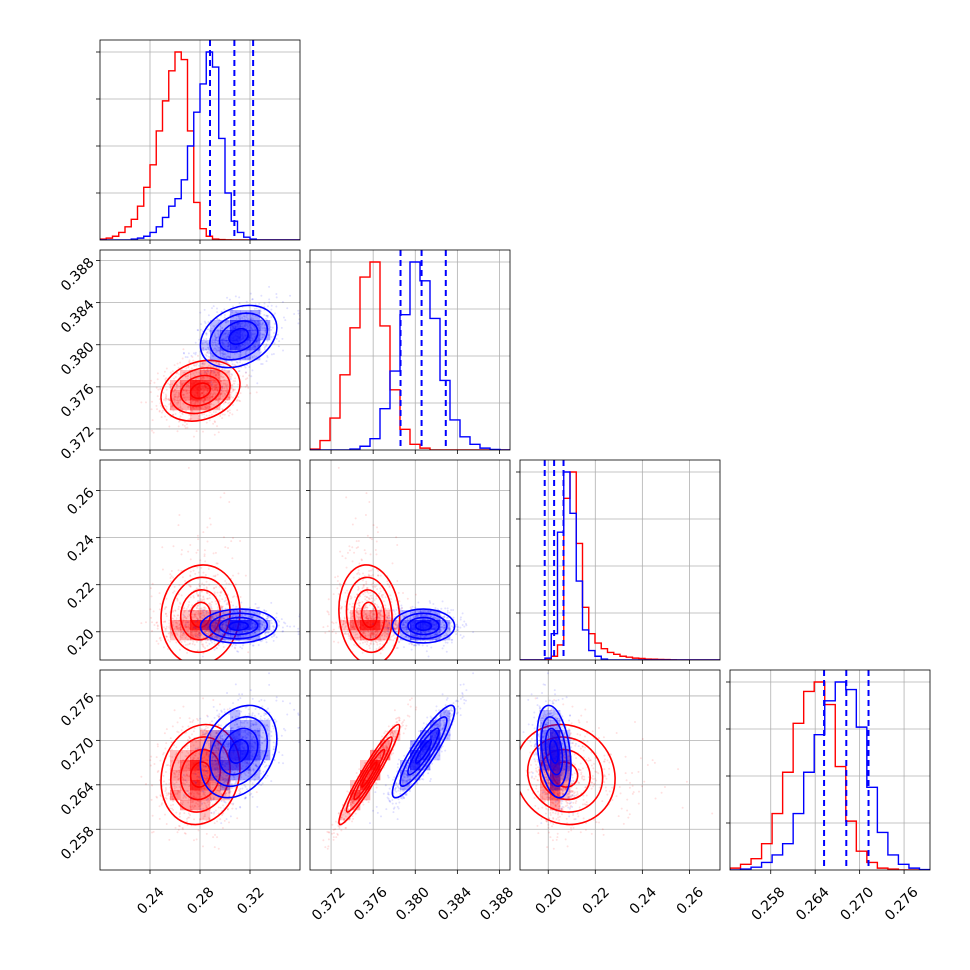 The height and width of the screenshot is (970, 970). Describe the element at coordinates (410, 355) in the screenshot. I see `histogram-red` at that location.